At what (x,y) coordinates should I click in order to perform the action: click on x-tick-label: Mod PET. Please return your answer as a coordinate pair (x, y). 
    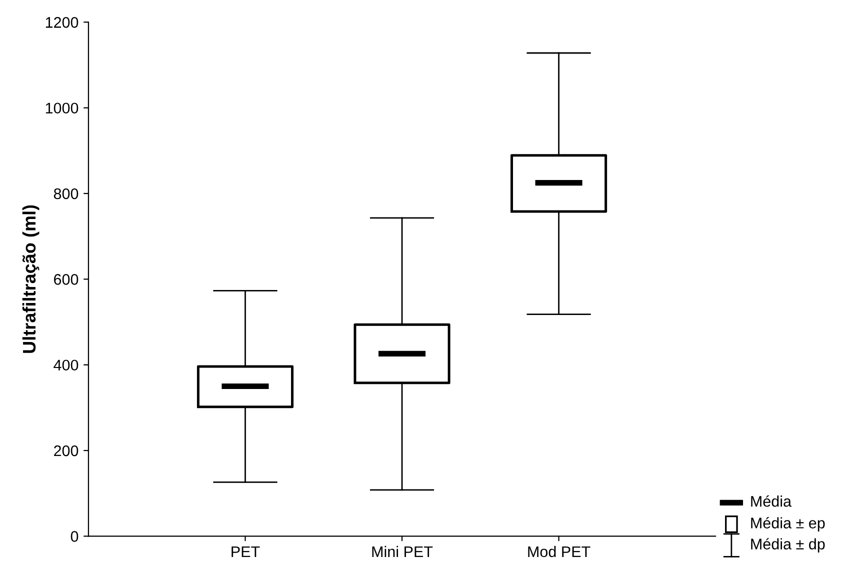
    Looking at the image, I should click on (559, 552).